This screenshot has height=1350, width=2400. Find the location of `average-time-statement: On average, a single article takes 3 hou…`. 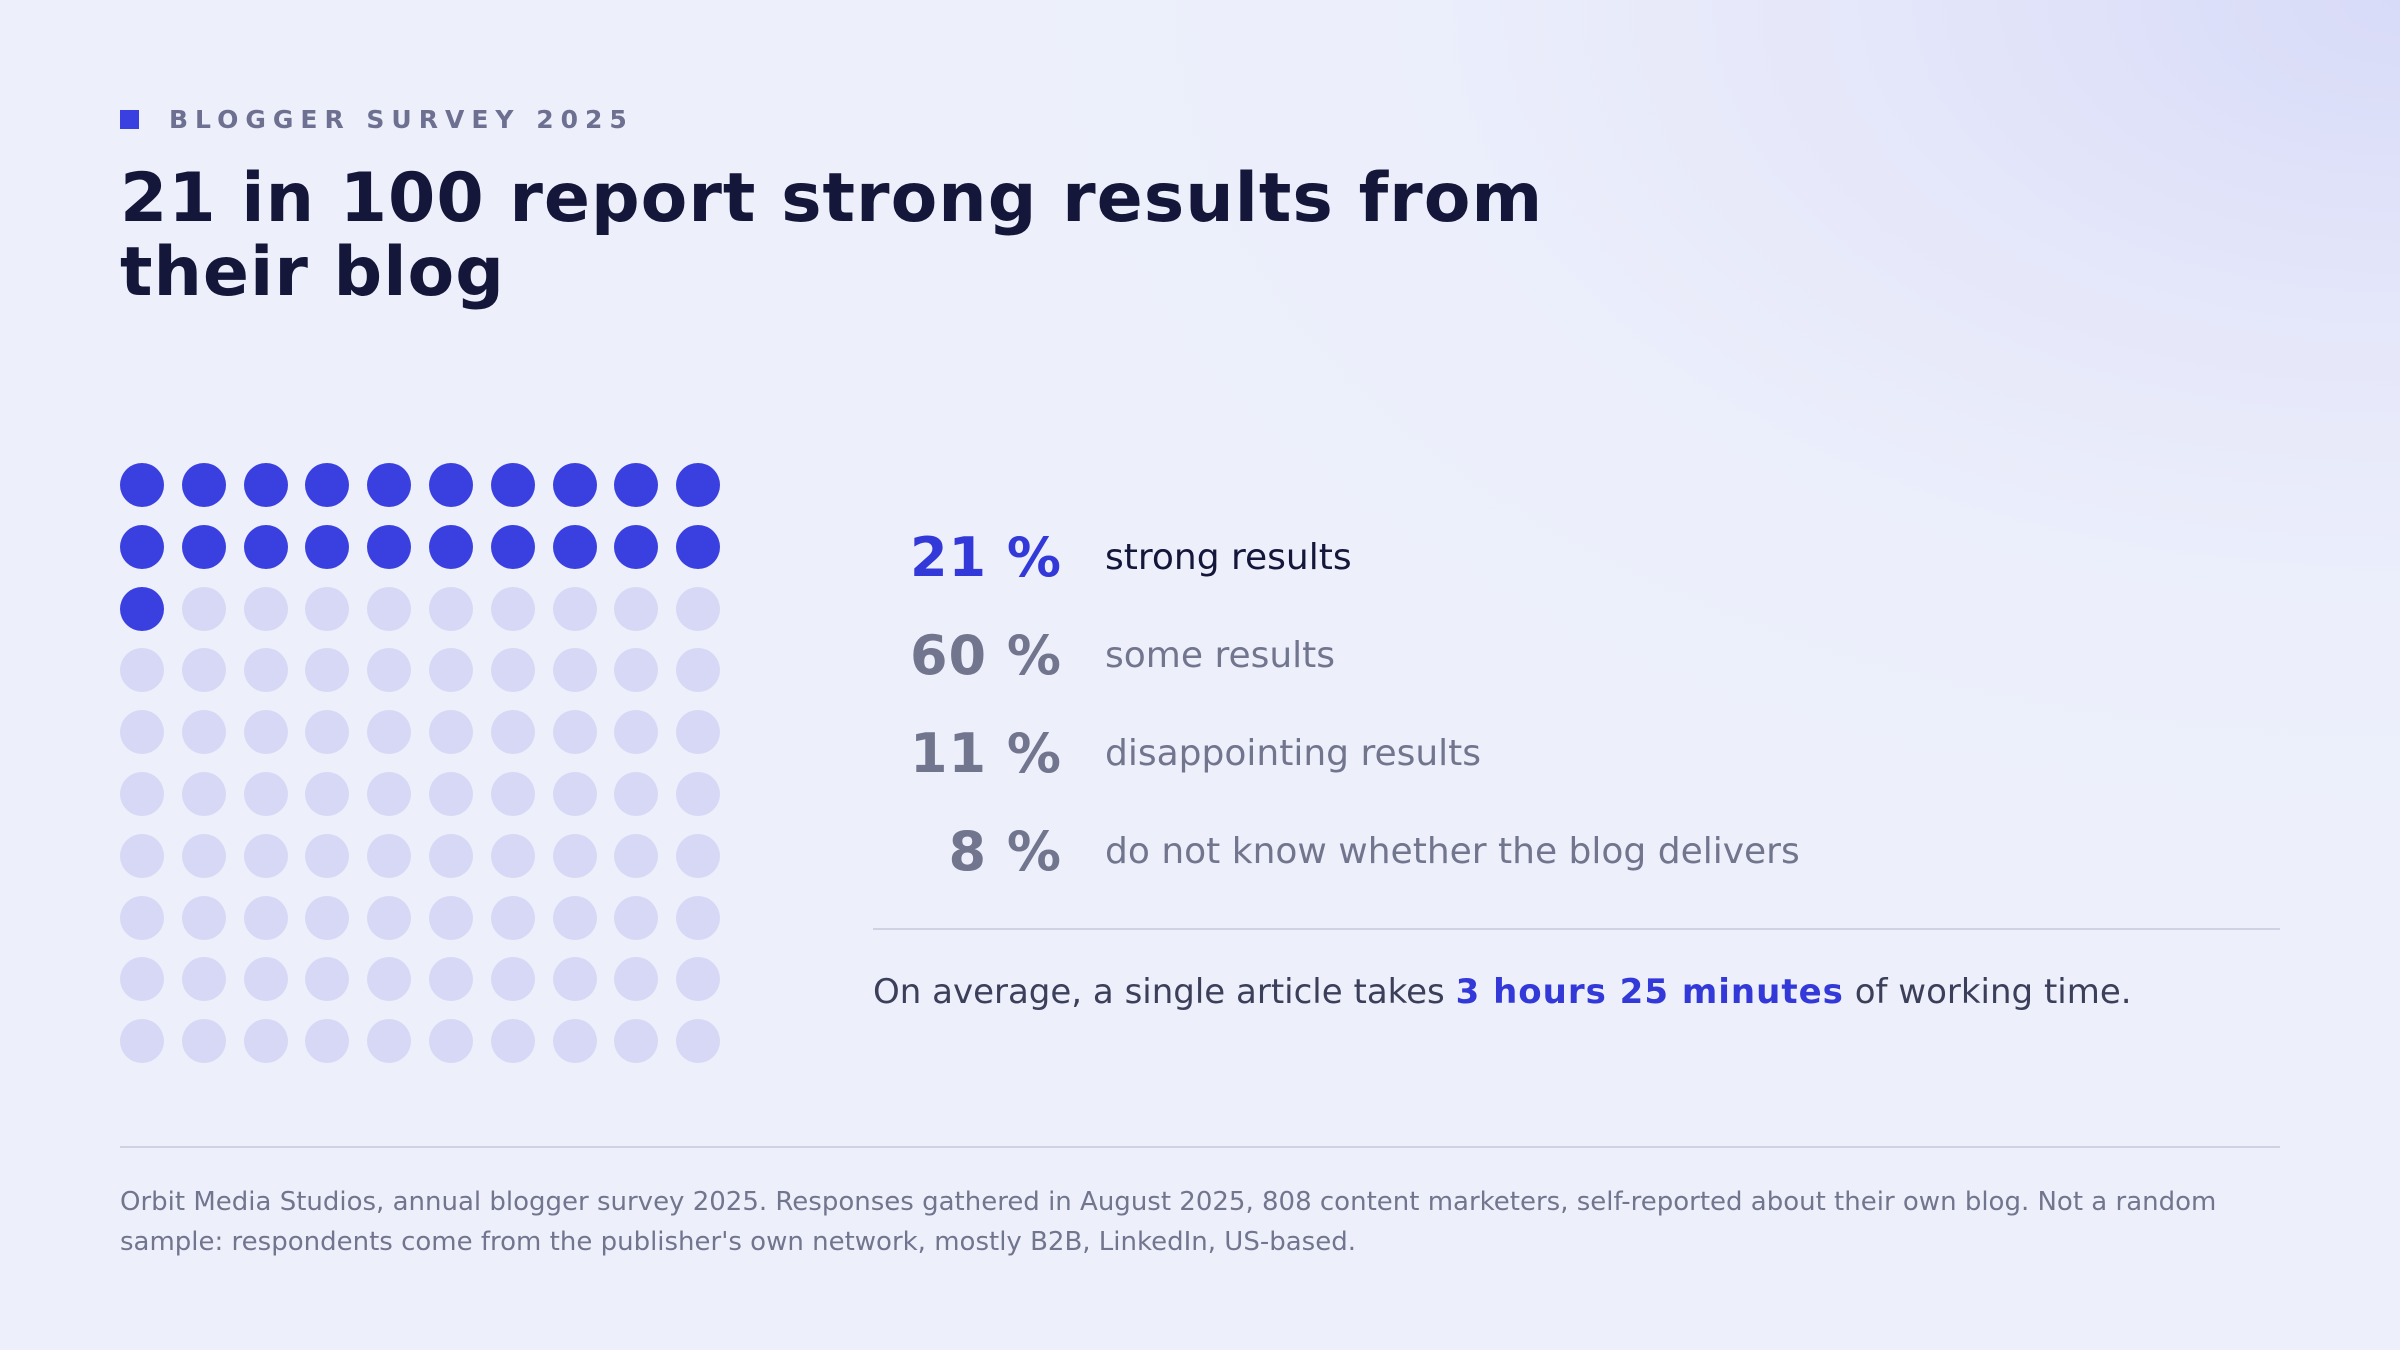

average-time-statement: On average, a single article takes 3 hou… is located at coordinates (1502, 992).